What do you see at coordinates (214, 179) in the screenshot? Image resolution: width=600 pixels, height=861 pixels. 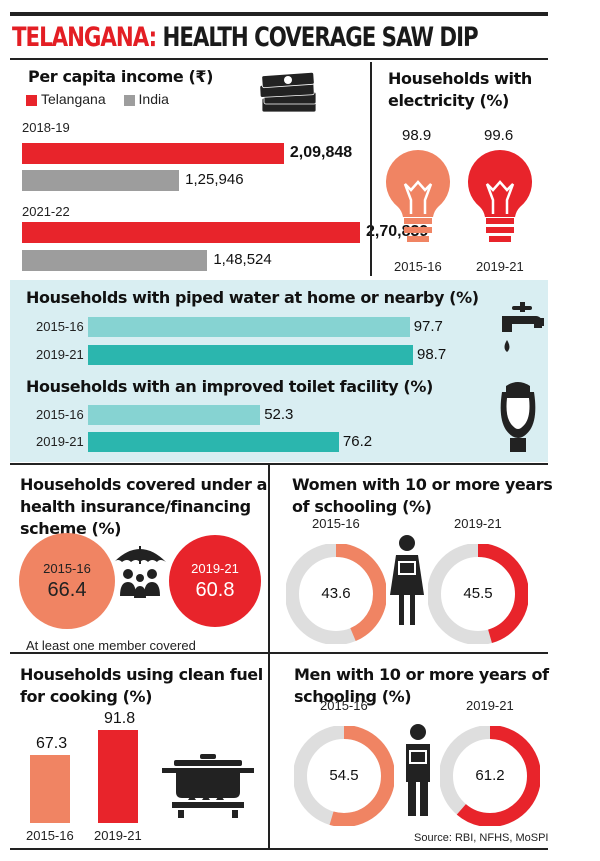 I see `income-value-india-1: 1,25,946` at bounding box center [214, 179].